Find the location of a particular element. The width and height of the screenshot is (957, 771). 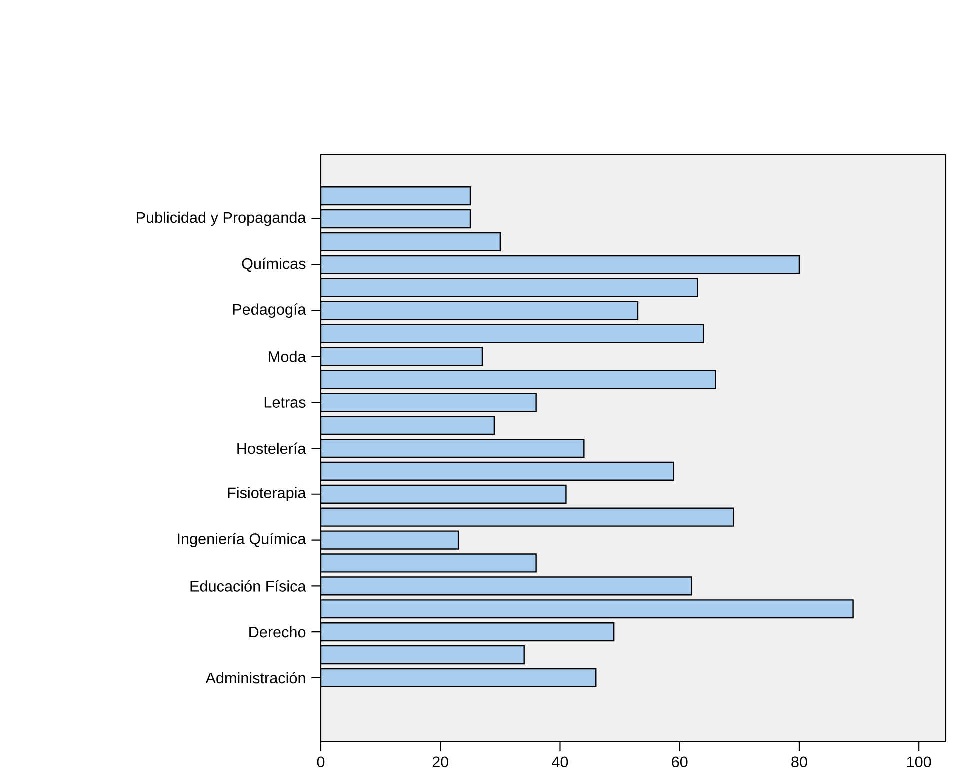

x-tick-label: 80 is located at coordinates (800, 762).